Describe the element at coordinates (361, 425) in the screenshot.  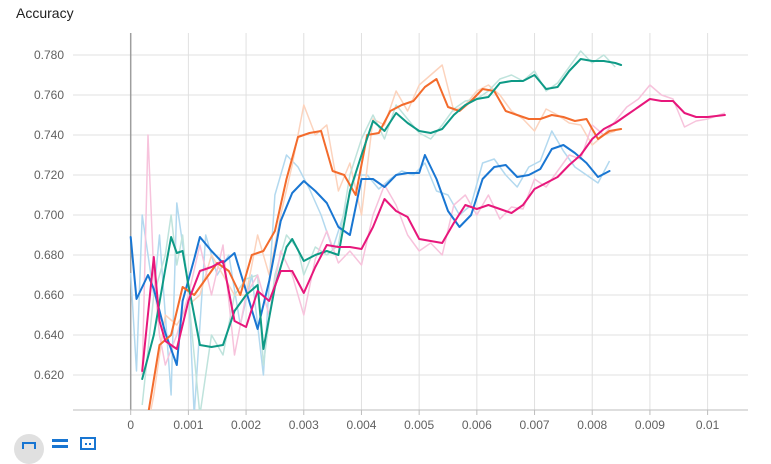
I see `x-tick-label: 0.004` at that location.